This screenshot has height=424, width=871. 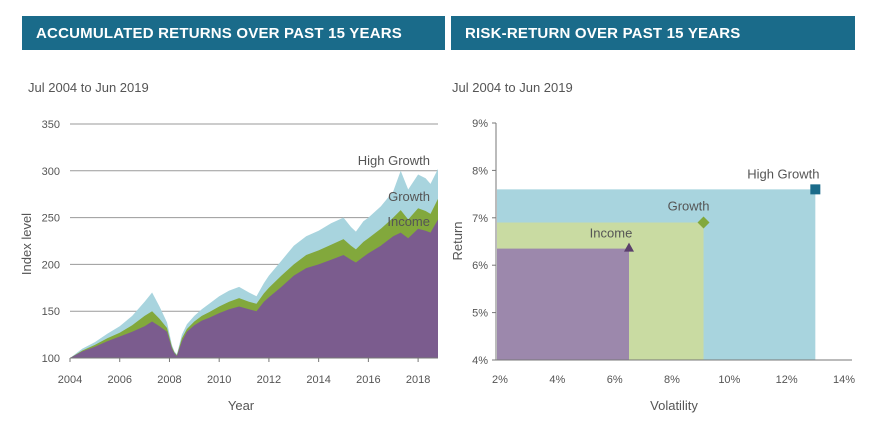 What do you see at coordinates (51, 172) in the screenshot?
I see `y-tick-label: 300` at bounding box center [51, 172].